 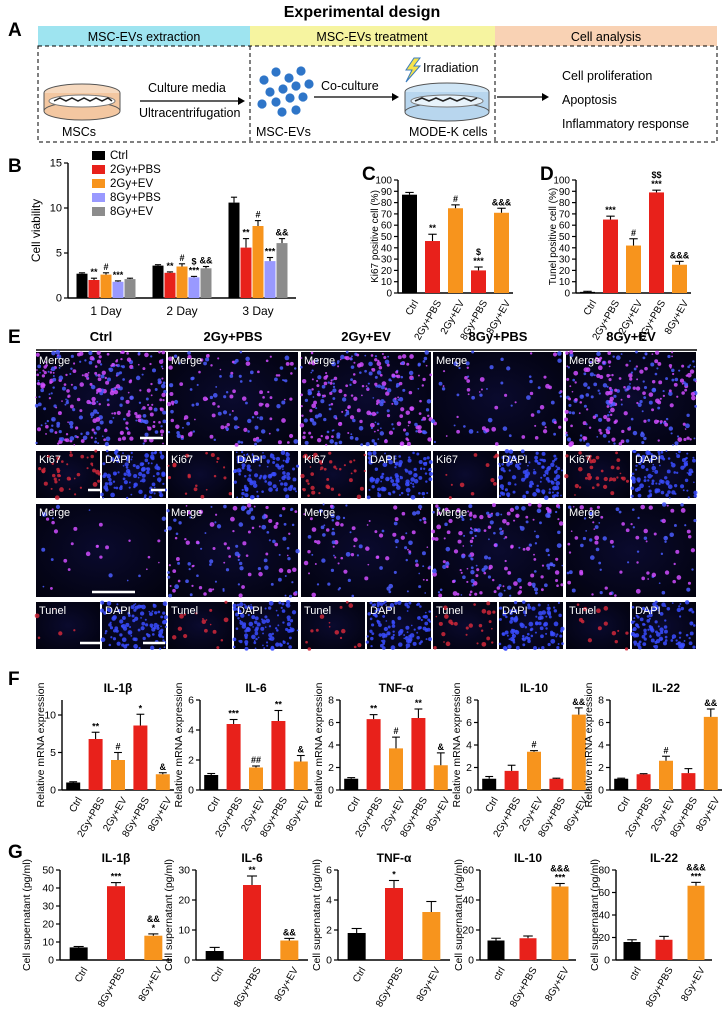 I want to click on y-tick-label: 90, so click(x=565, y=192).